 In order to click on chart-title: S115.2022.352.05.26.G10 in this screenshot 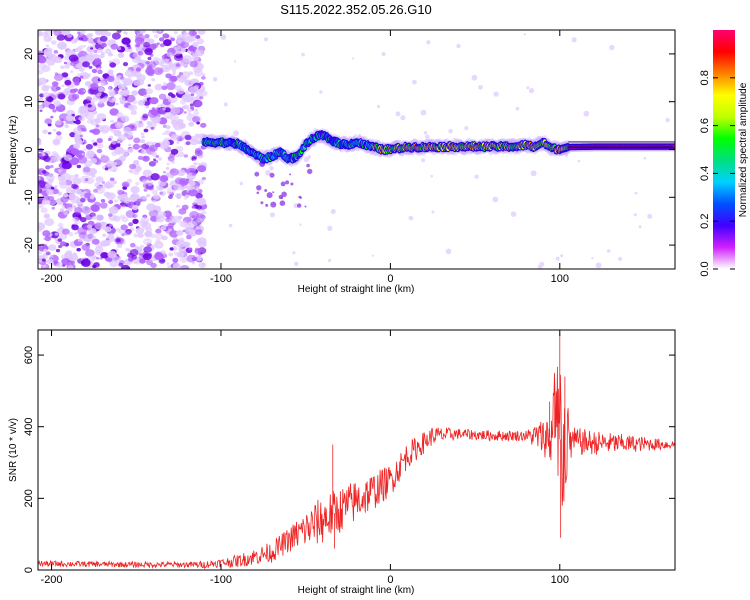, I will do `click(356, 9)`.